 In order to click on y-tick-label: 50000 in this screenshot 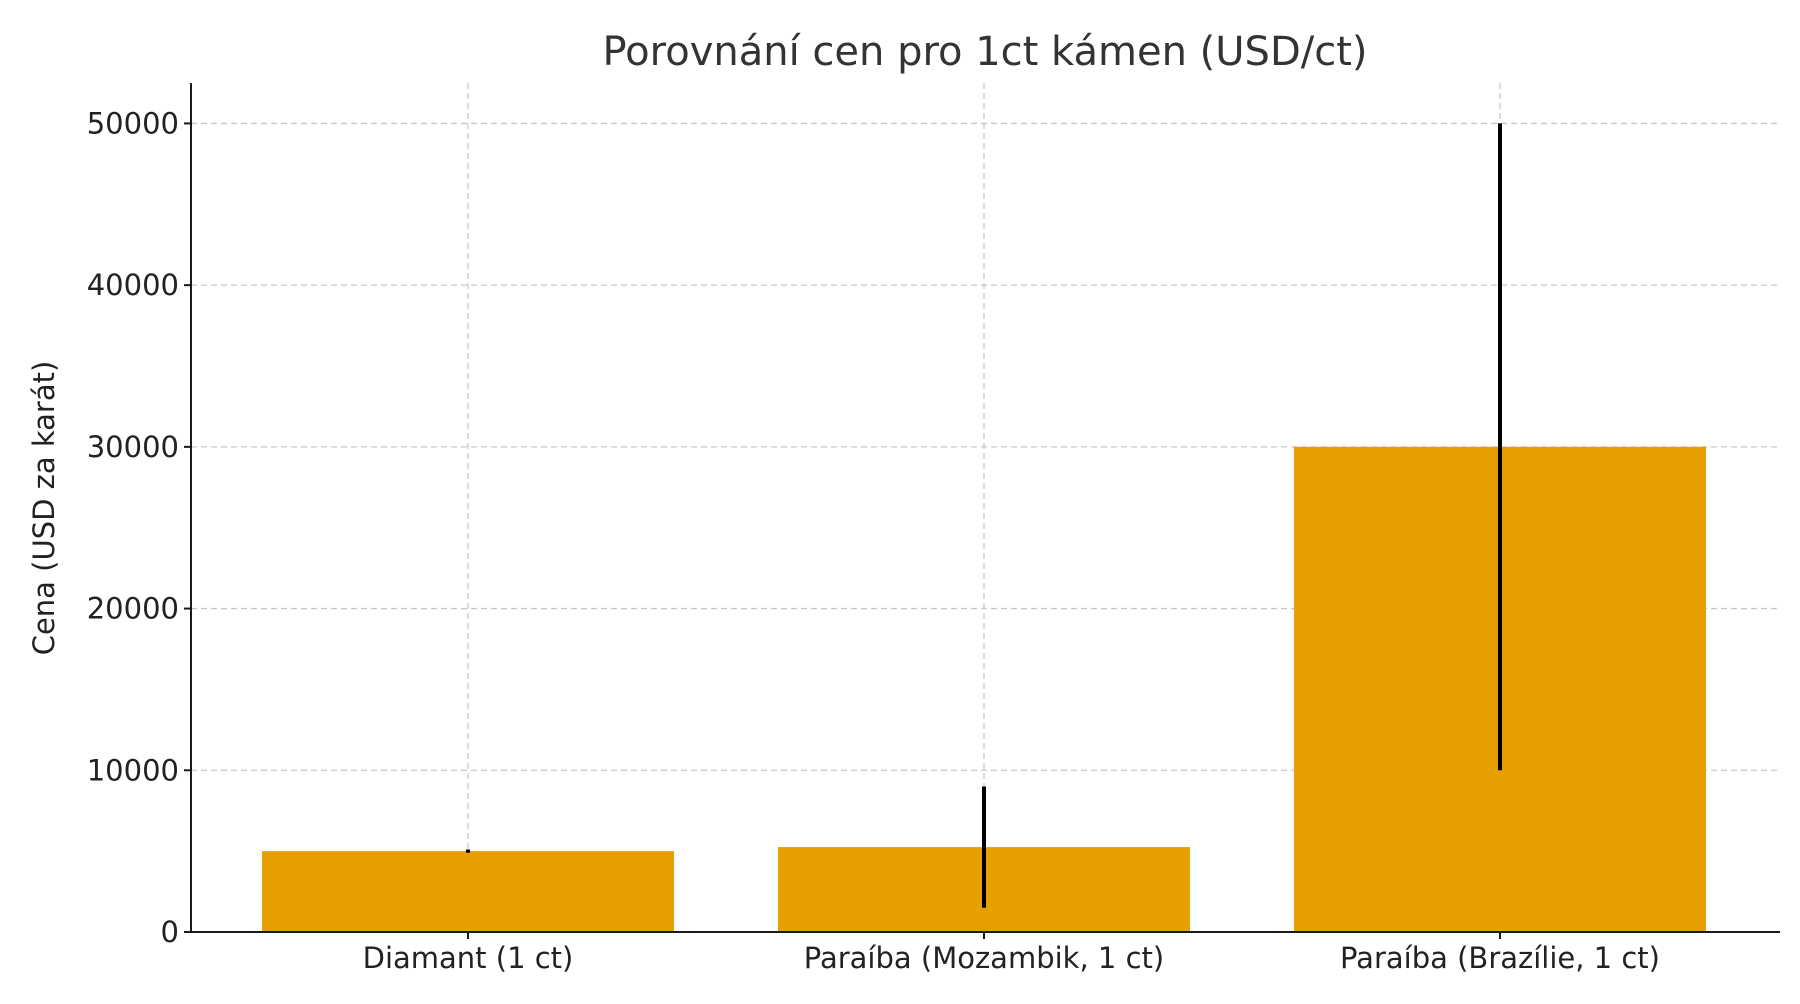, I will do `click(133, 123)`.